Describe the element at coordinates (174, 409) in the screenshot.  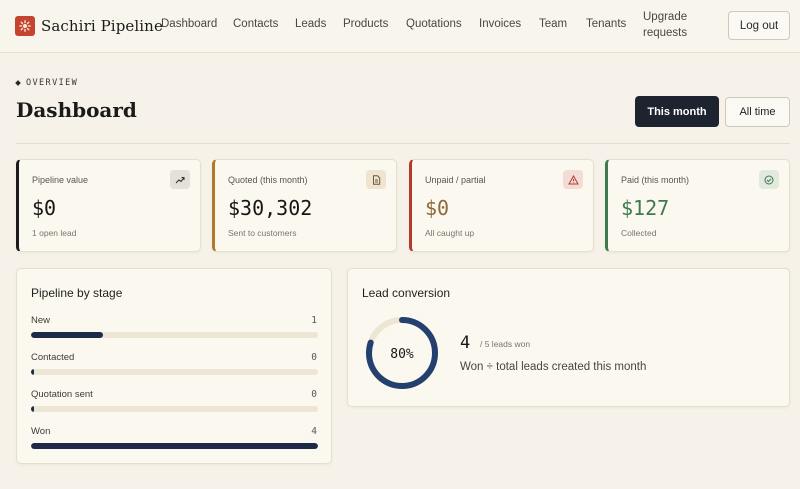
I see `stage-bar-quotation-sent` at that location.